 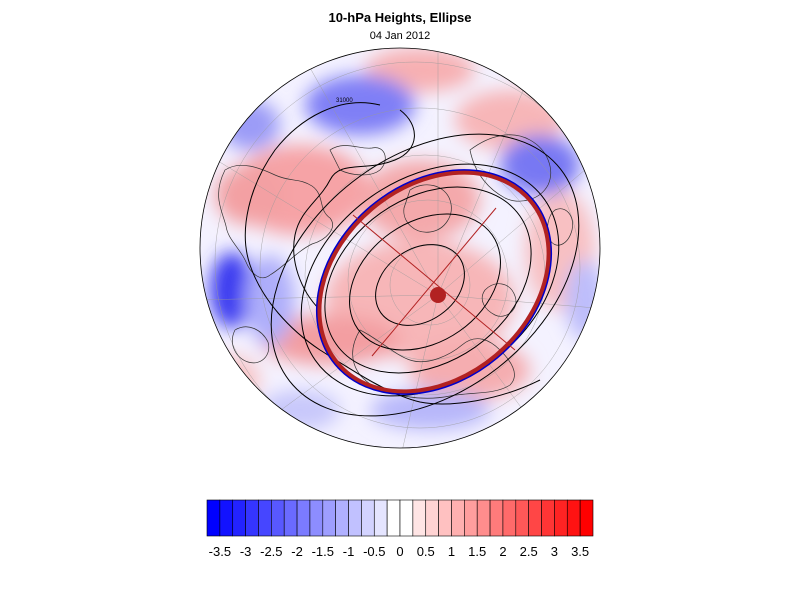 I want to click on fitted-ellipse, so click(x=434, y=282).